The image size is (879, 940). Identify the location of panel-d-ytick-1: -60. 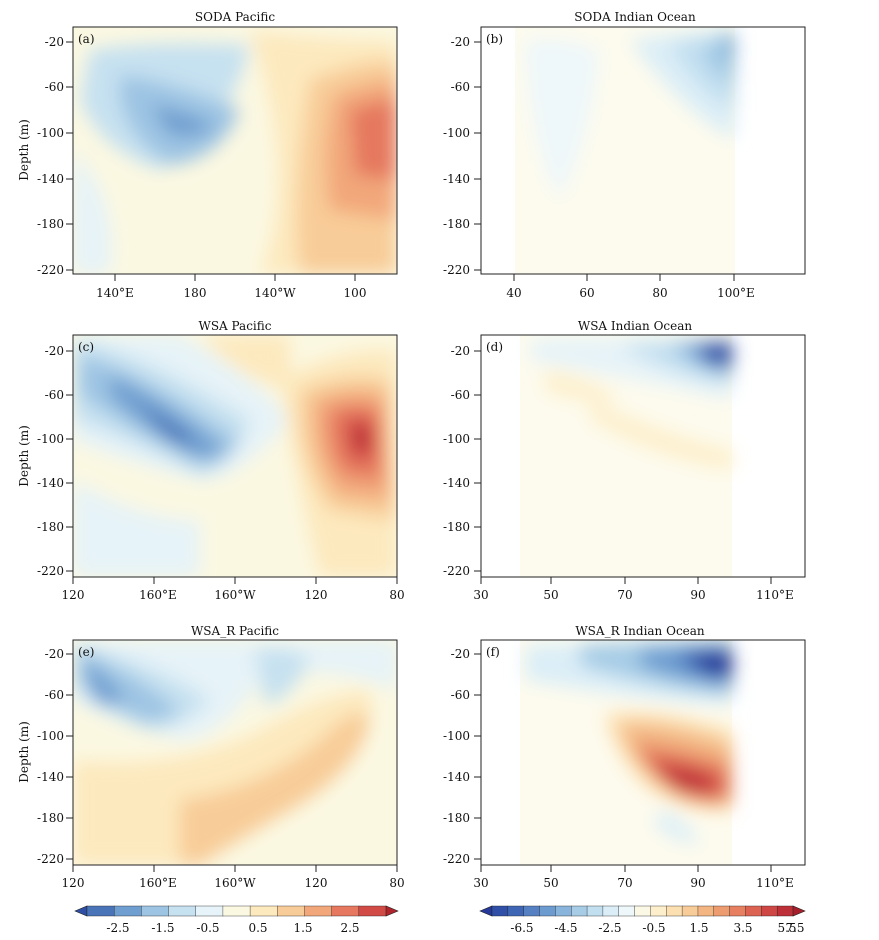
(460, 395).